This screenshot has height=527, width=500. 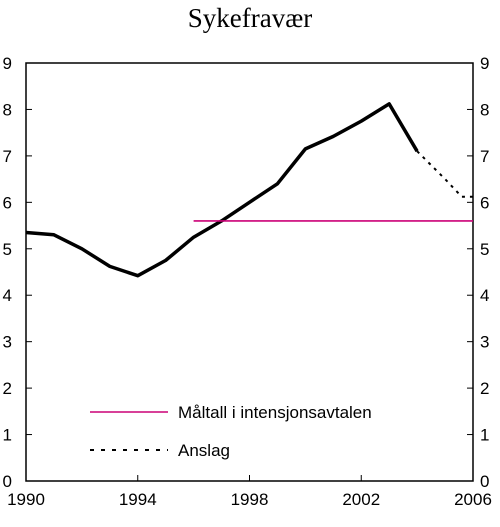 I want to click on y-tick-label-right: 4, so click(x=484, y=295).